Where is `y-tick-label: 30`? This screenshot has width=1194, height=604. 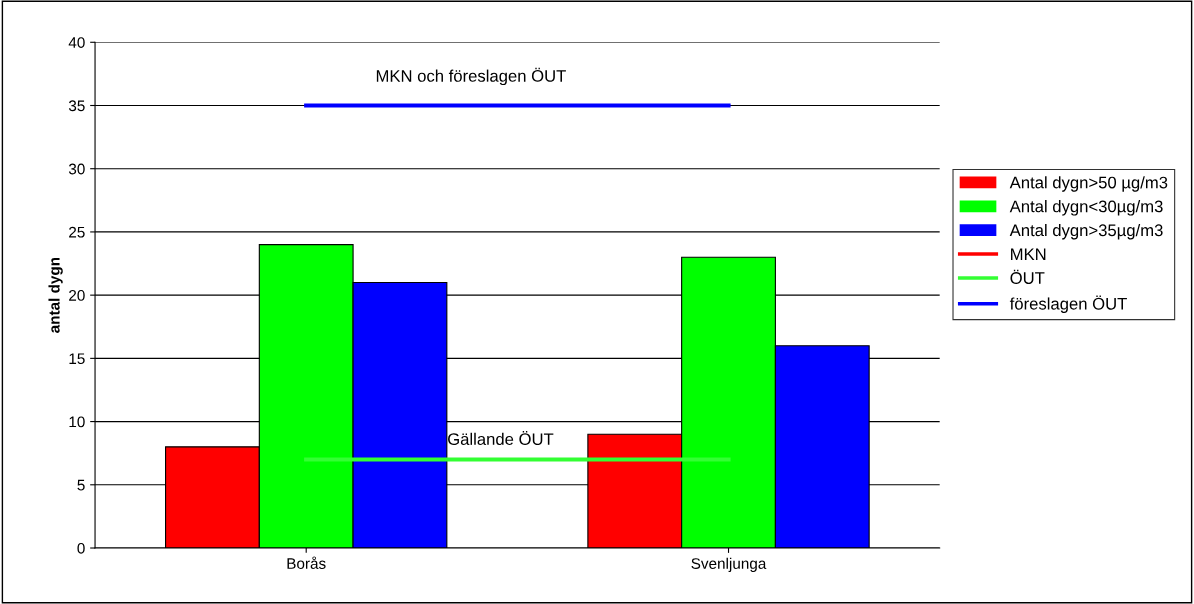 y-tick-label: 30 is located at coordinates (76, 169).